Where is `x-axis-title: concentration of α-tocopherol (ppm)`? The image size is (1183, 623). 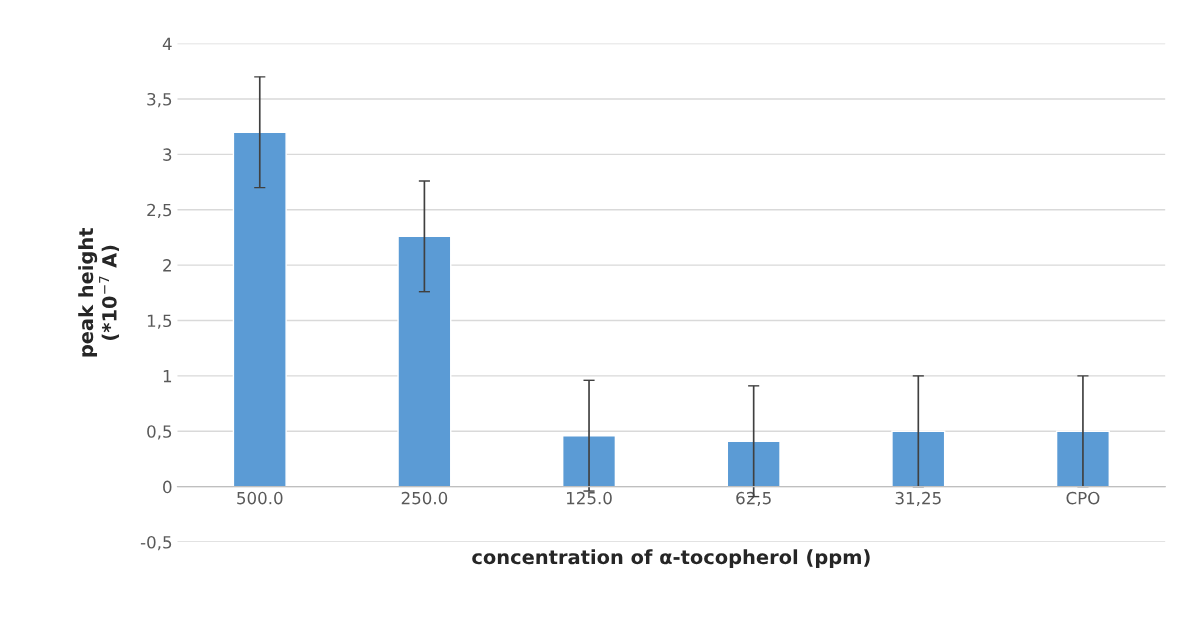 x-axis-title: concentration of α-tocopherol (ppm) is located at coordinates (671, 559).